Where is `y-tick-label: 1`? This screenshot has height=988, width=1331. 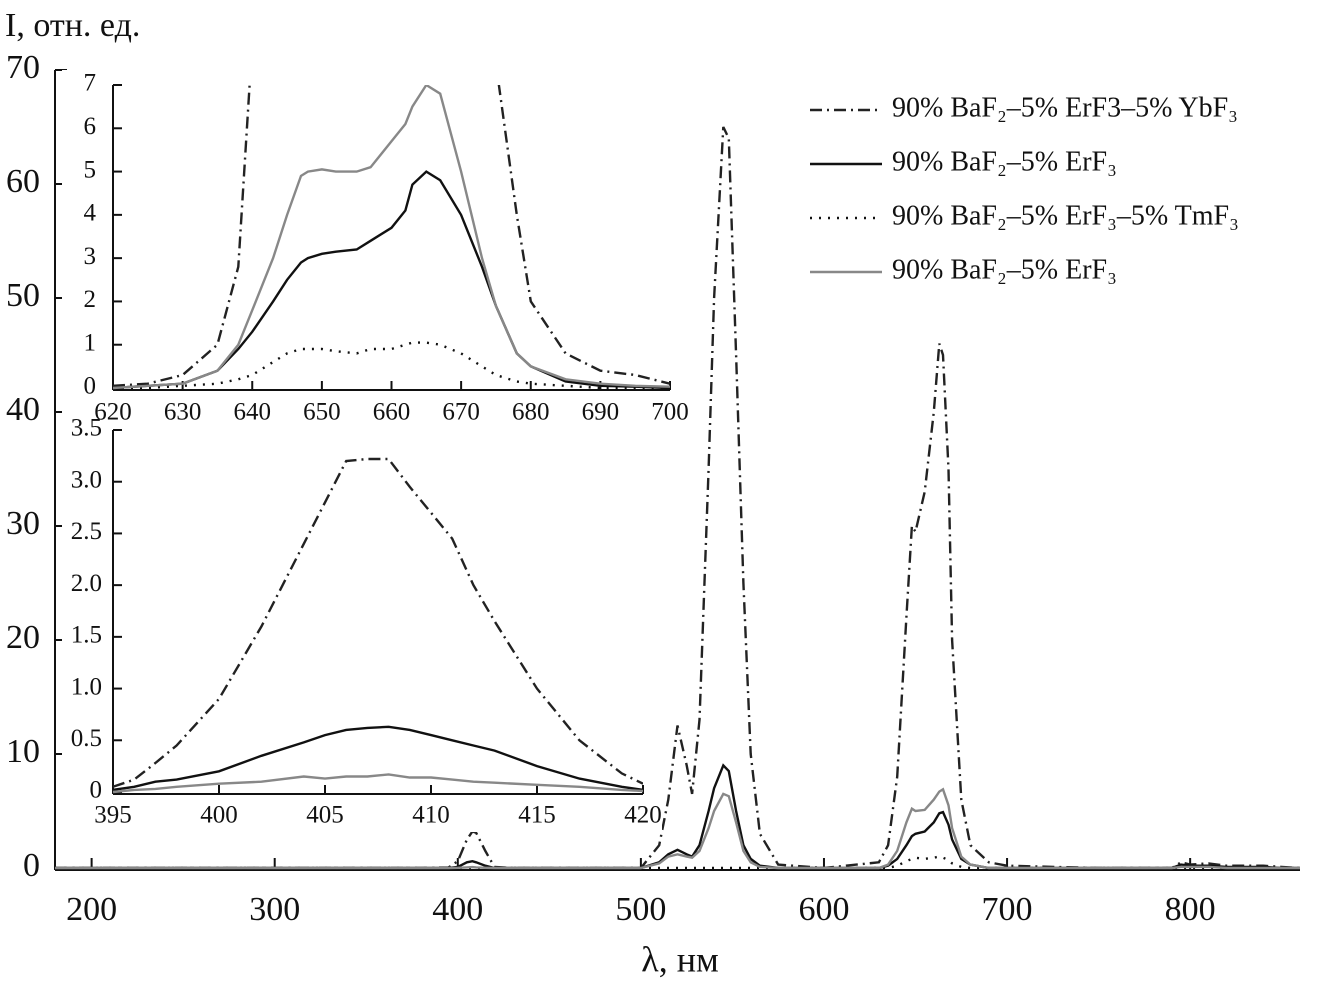
y-tick-label: 1 is located at coordinates (90, 342).